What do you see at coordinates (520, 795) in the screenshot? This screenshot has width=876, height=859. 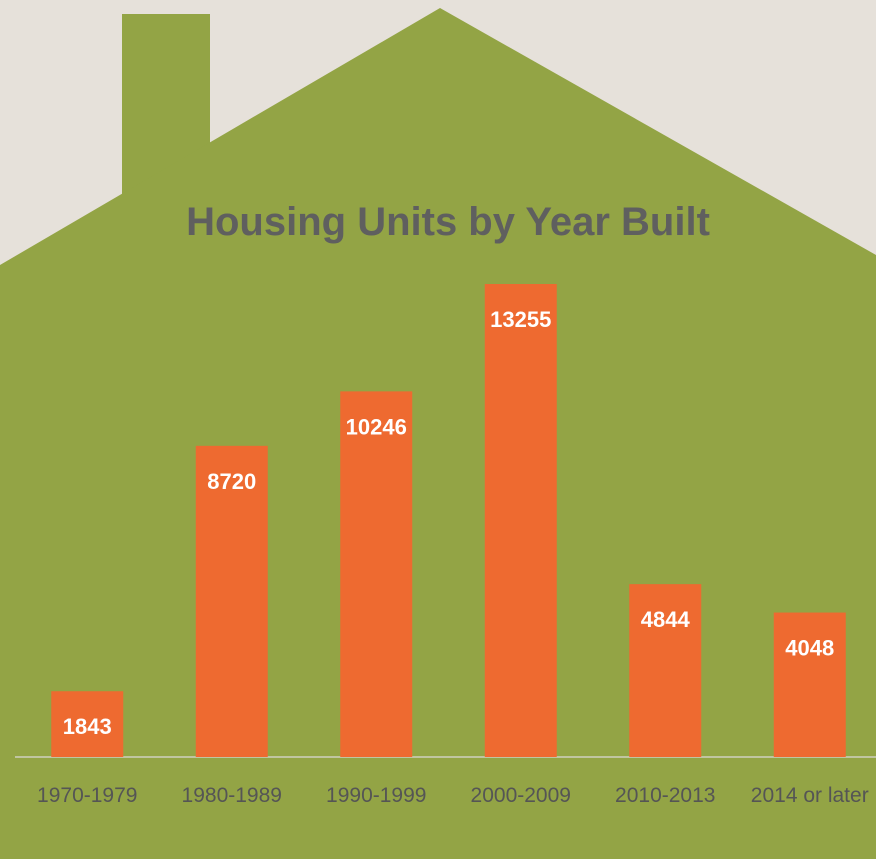 I see `x-tick-label: 2000-2009` at bounding box center [520, 795].